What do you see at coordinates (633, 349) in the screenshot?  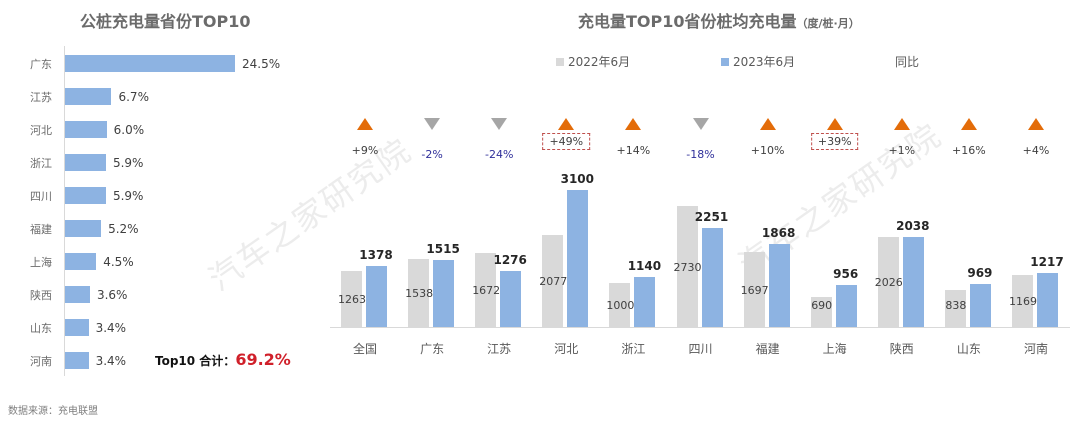 I see `category-label: 浙江` at bounding box center [633, 349].